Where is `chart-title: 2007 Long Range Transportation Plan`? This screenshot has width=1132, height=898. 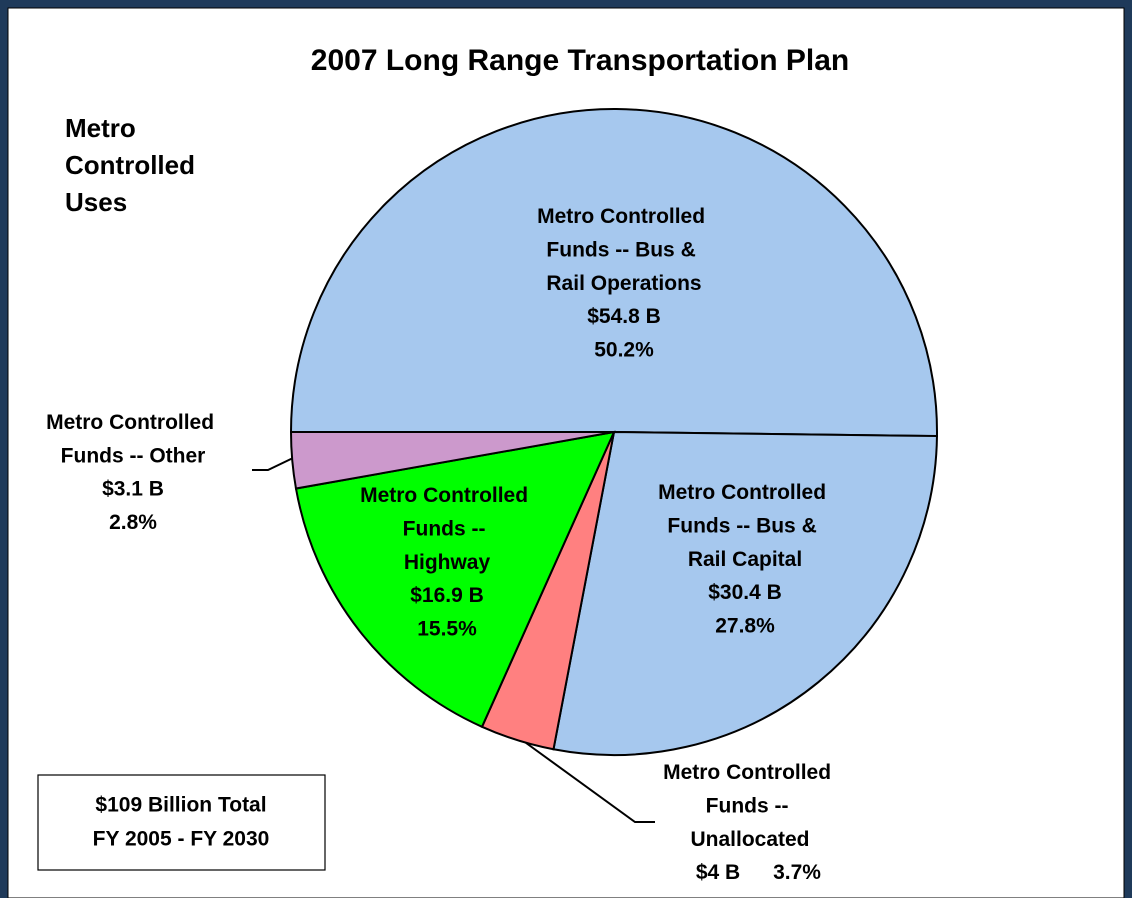 chart-title: 2007 Long Range Transportation Plan is located at coordinates (580, 60).